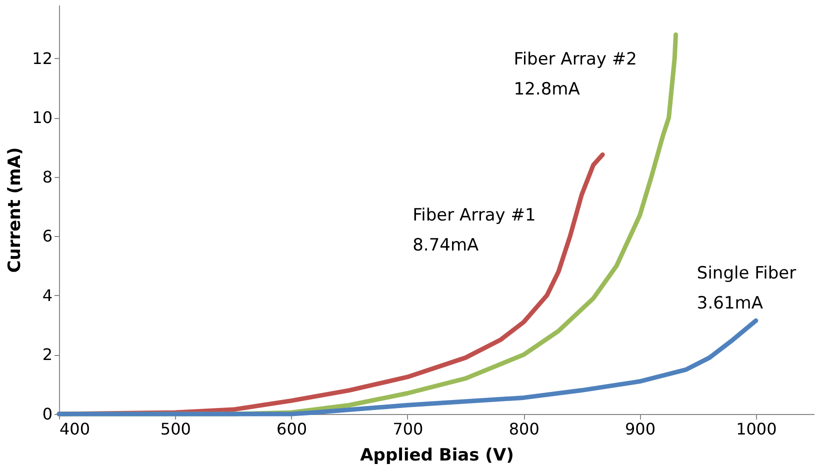 The image size is (824, 468). I want to click on text: Fiber Array #1, so click(474, 216).